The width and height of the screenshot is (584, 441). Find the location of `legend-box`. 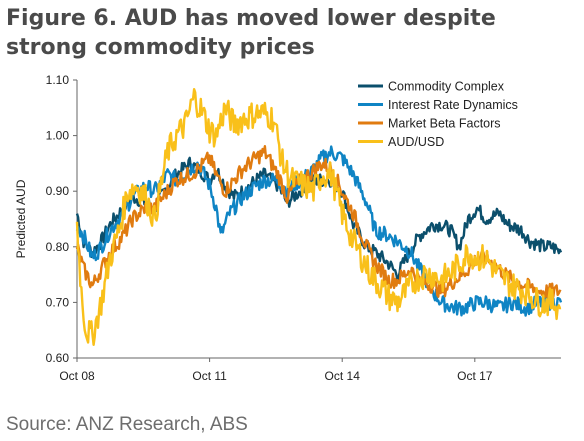

legend-box is located at coordinates (450, 117).